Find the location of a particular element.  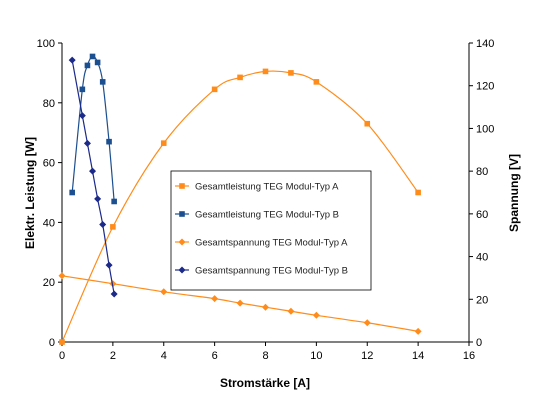

x-tick-label: 10 is located at coordinates (316, 356).